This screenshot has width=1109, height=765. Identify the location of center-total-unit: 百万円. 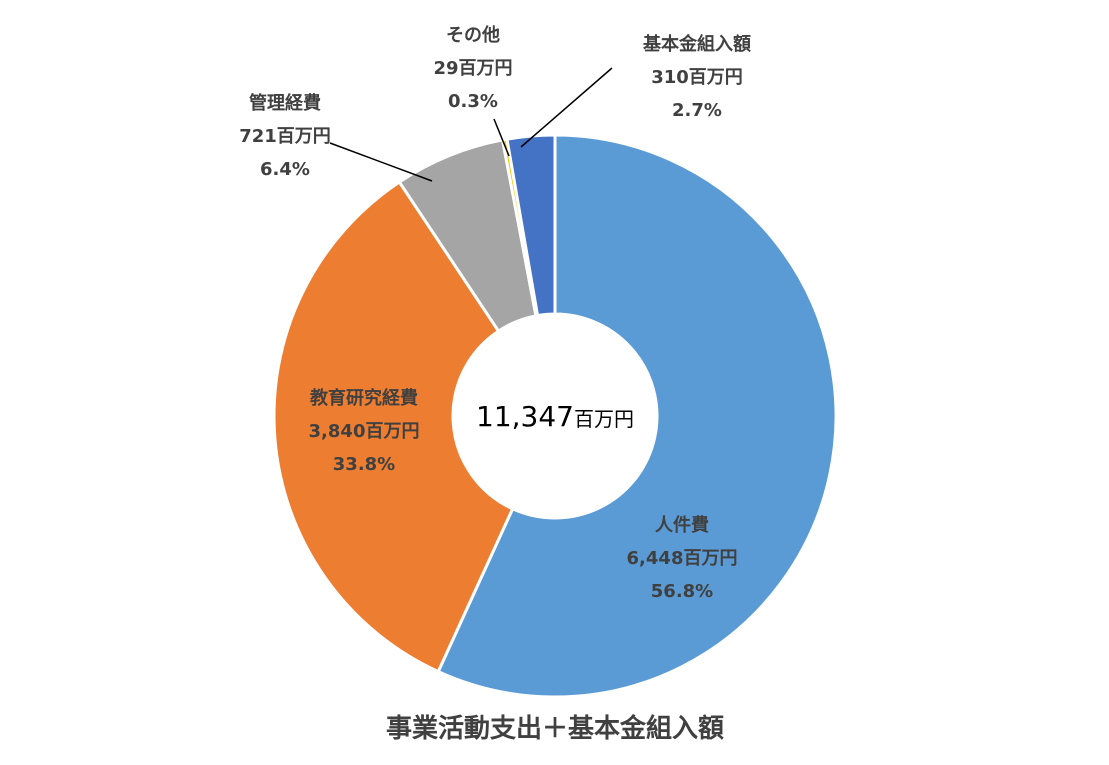
(604, 419).